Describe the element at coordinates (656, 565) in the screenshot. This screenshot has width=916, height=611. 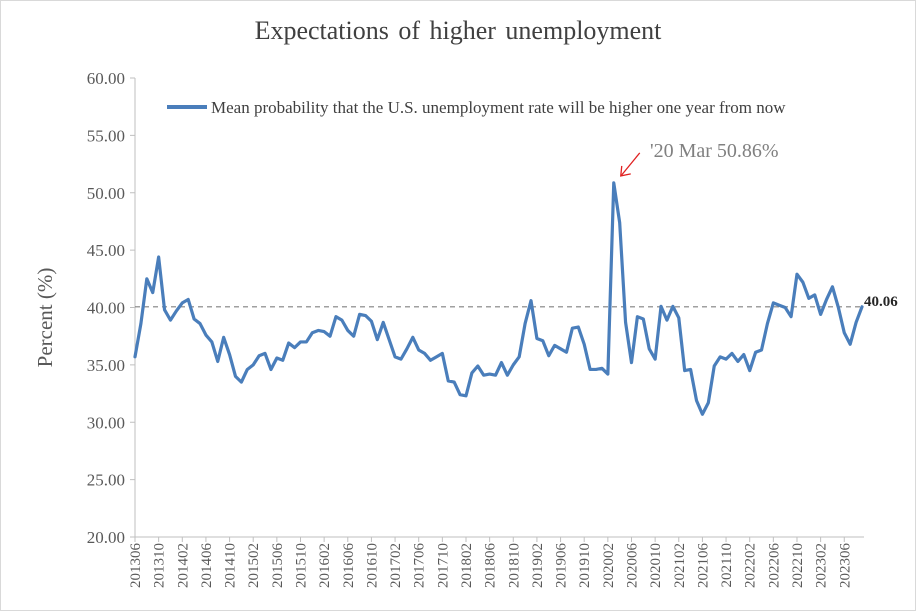
I see `x-tick-label: 202010` at that location.